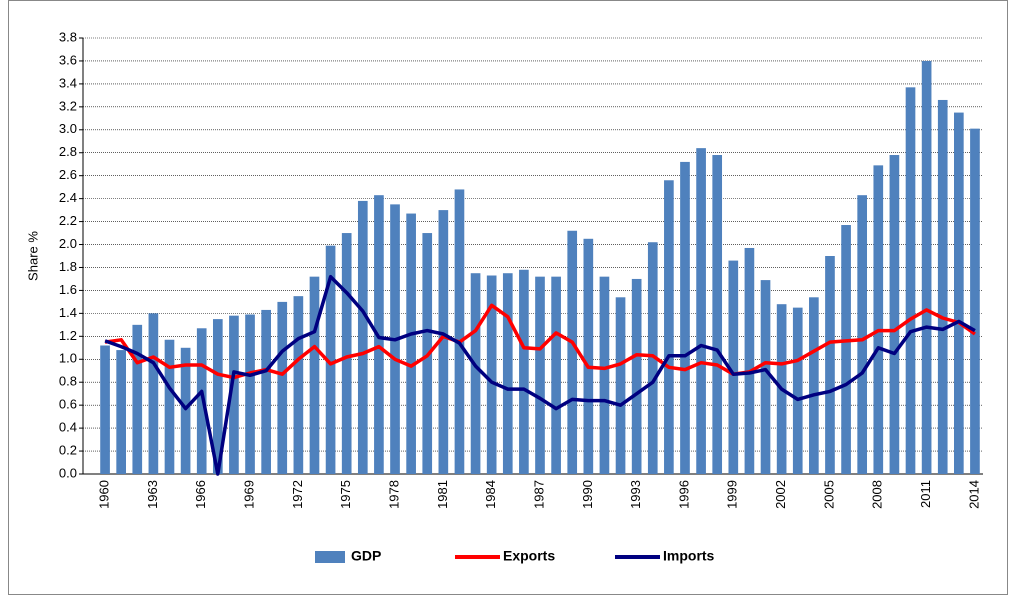 The height and width of the screenshot is (600, 1009). What do you see at coordinates (68, 381) in the screenshot?
I see `y-tick-label: 0.8` at bounding box center [68, 381].